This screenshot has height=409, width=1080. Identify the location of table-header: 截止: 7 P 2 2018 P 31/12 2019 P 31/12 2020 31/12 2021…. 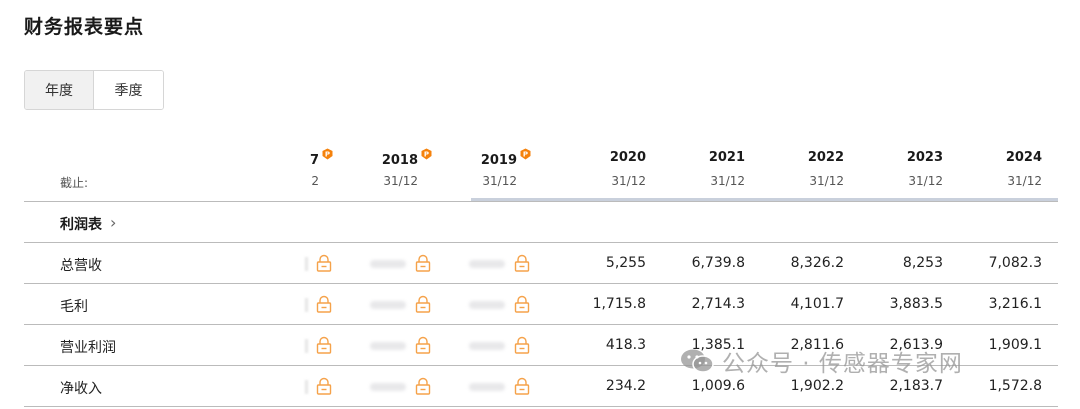
(541, 175).